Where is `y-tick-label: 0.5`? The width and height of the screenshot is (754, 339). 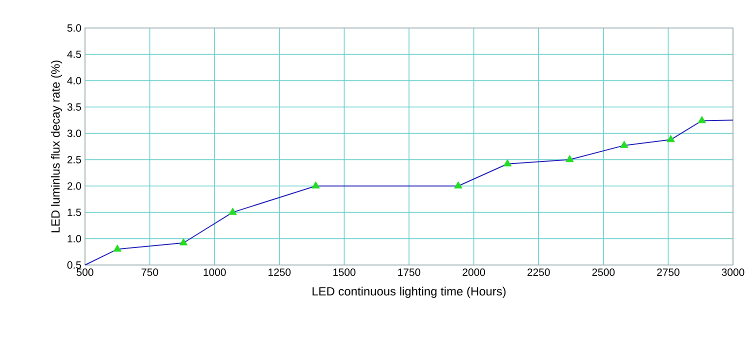 y-tick-label: 0.5 is located at coordinates (74, 265).